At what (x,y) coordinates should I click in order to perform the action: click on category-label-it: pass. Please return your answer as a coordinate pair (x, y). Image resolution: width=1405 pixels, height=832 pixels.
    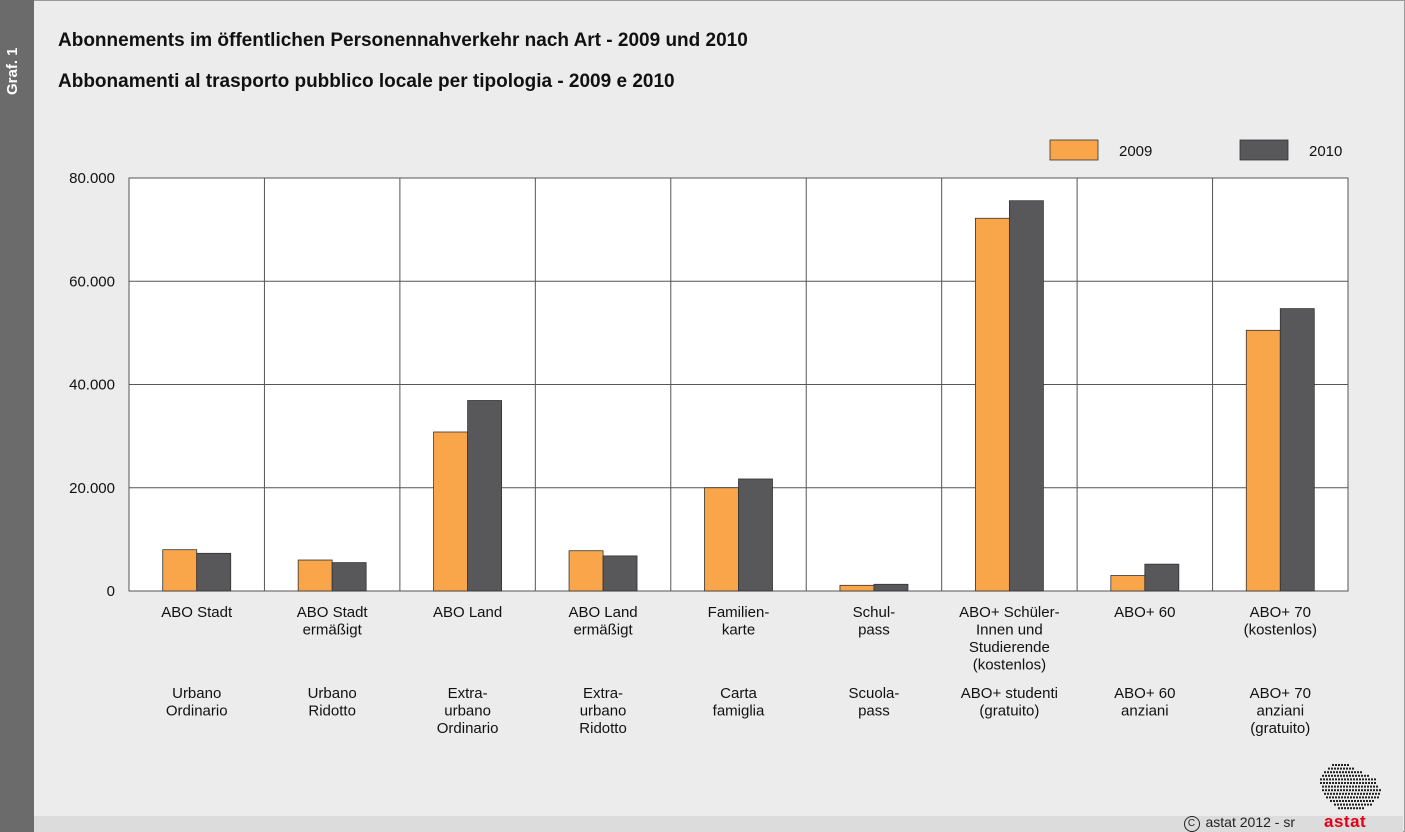
    Looking at the image, I should click on (874, 711).